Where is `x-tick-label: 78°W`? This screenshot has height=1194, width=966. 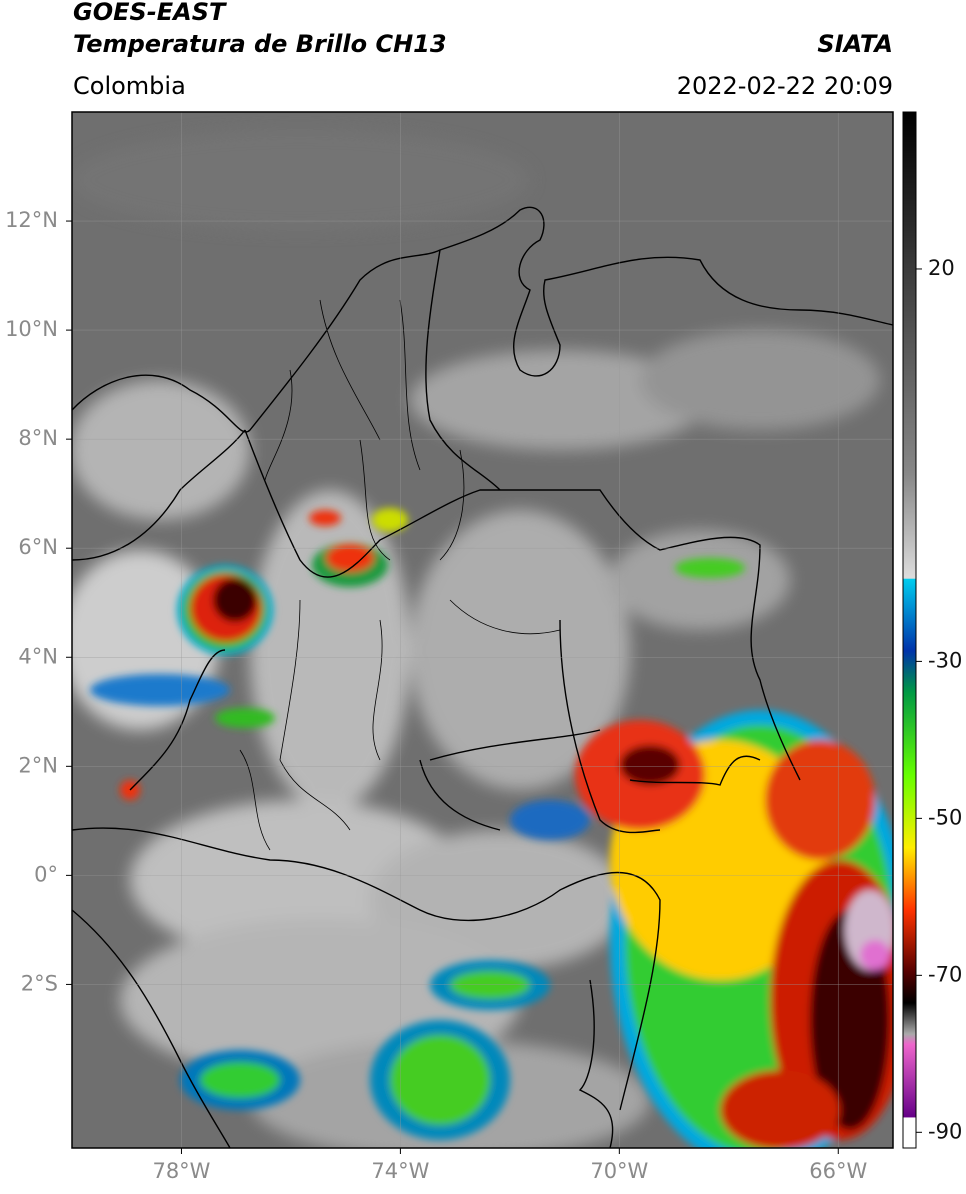
x-tick-label: 78°W is located at coordinates (181, 1171).